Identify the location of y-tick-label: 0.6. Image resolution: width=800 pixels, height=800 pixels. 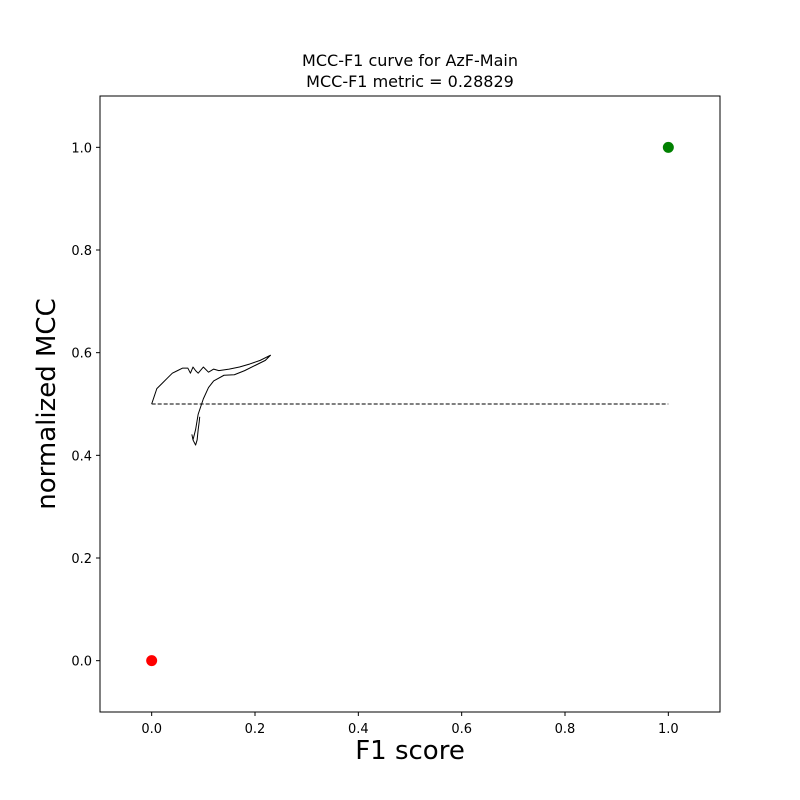
(81, 354).